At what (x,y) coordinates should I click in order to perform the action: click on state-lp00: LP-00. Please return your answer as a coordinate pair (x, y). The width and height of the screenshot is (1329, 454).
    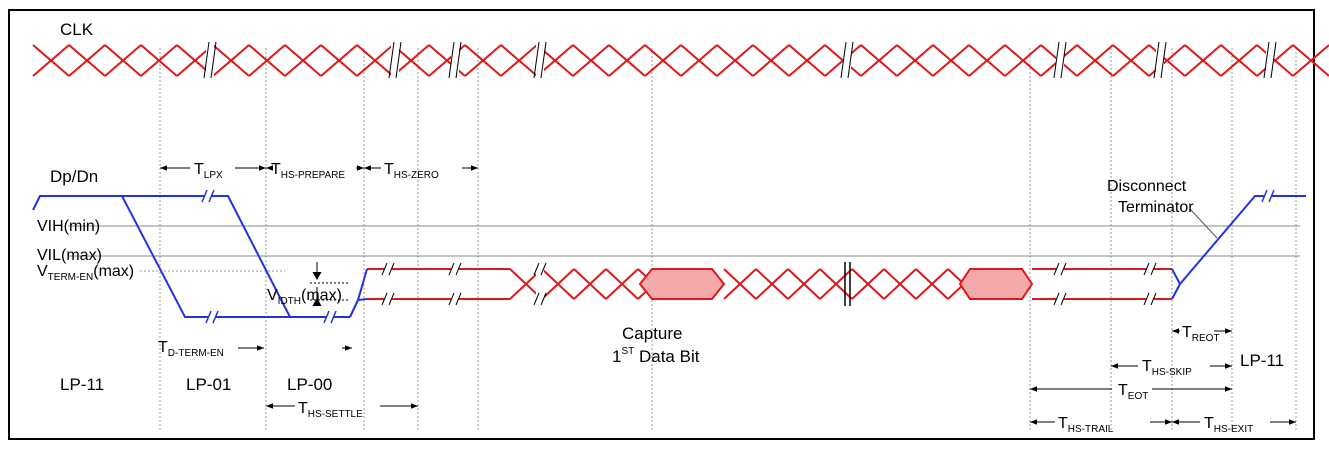
    Looking at the image, I should click on (309, 384).